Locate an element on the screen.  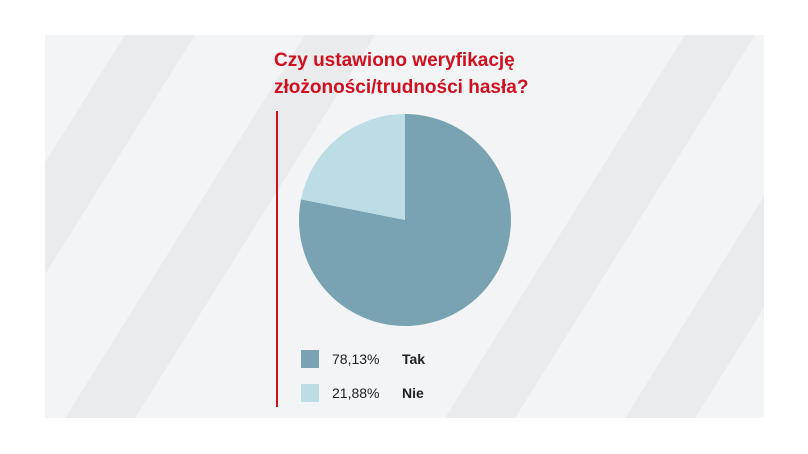
chart-title-line-1: Czy ustawiono weryfikację is located at coordinates (394, 60).